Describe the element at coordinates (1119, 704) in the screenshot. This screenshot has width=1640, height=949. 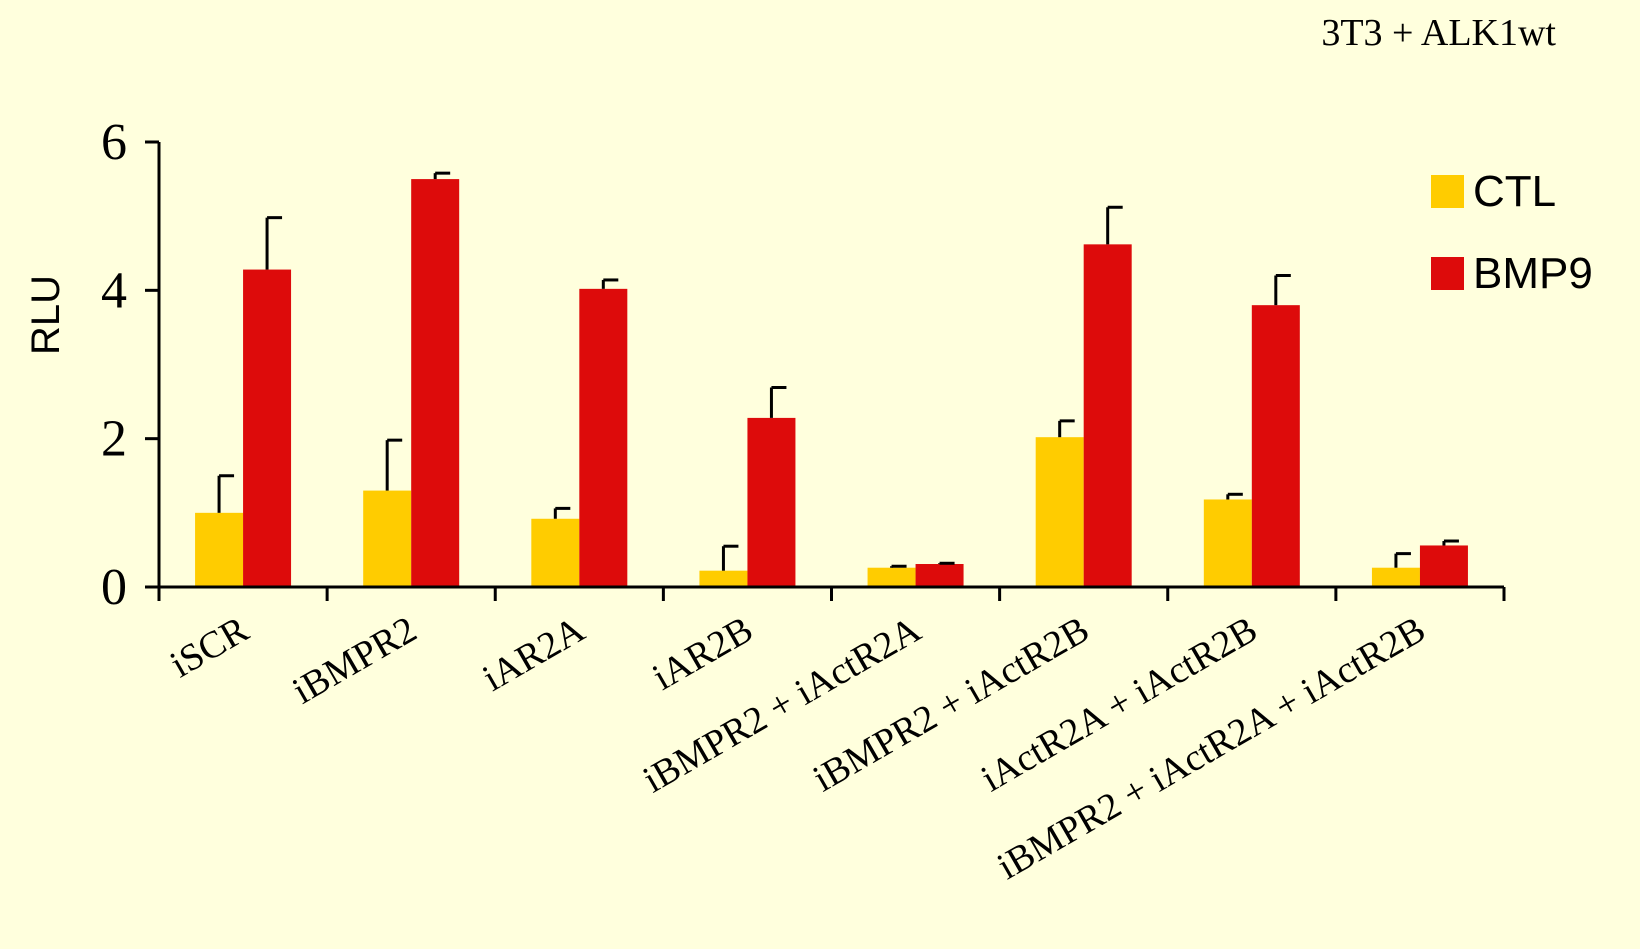
I see `x-tick-label-6: iActR2A + iActR2B` at that location.